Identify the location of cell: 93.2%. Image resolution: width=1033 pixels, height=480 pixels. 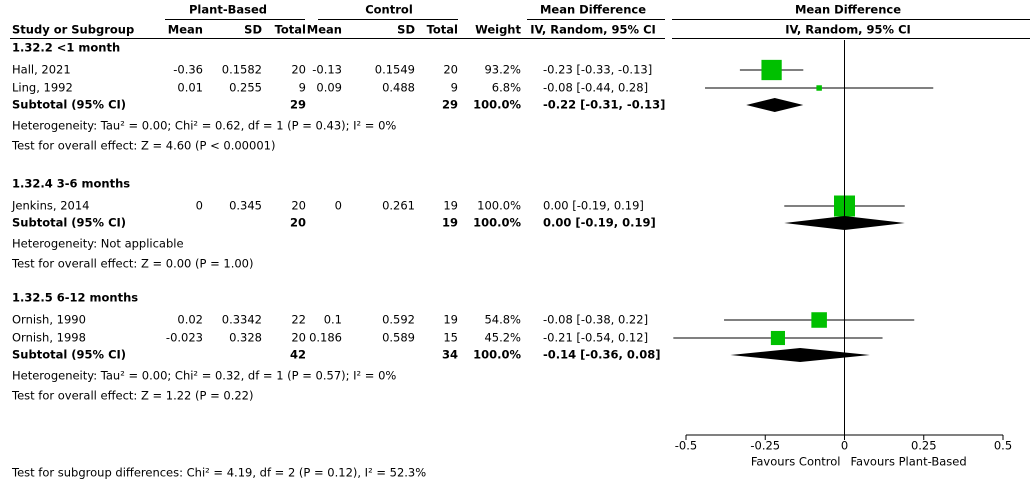
(502, 70).